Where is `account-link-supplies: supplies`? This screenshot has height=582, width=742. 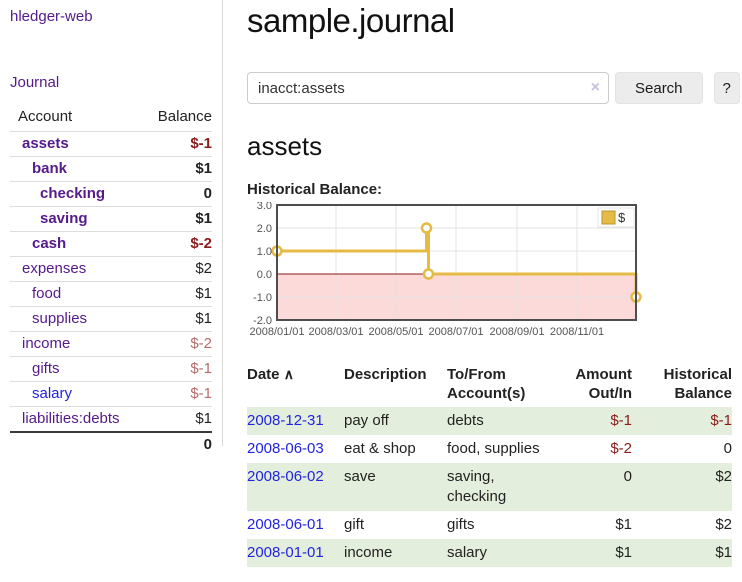
account-link-supplies: supplies is located at coordinates (60, 318).